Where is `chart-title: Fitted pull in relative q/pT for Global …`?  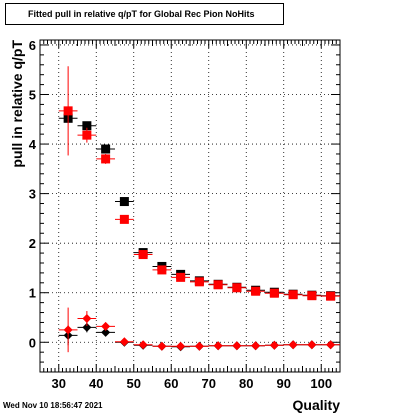 chart-title: Fitted pull in relative q/pT for Global … is located at coordinates (144, 14).